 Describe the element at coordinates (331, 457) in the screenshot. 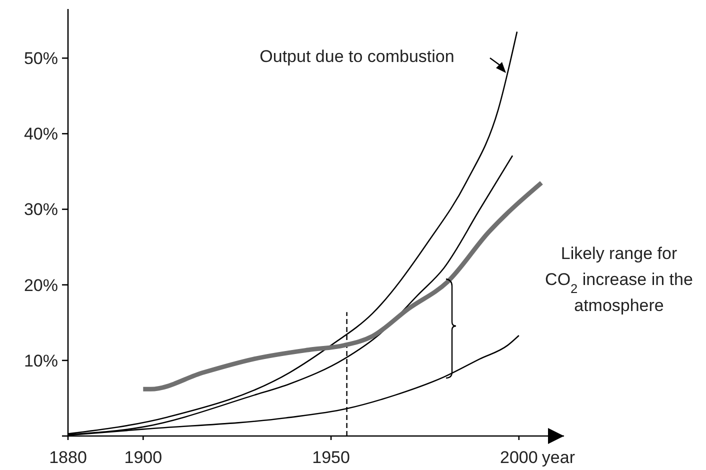

I see `x-tick-label: 1950` at that location.